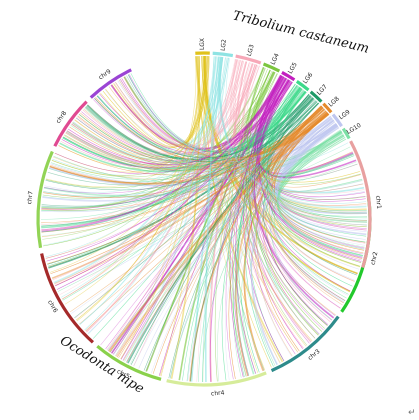  Describe the element at coordinates (224, 45) in the screenshot. I see `label-lg2: LG2` at that location.